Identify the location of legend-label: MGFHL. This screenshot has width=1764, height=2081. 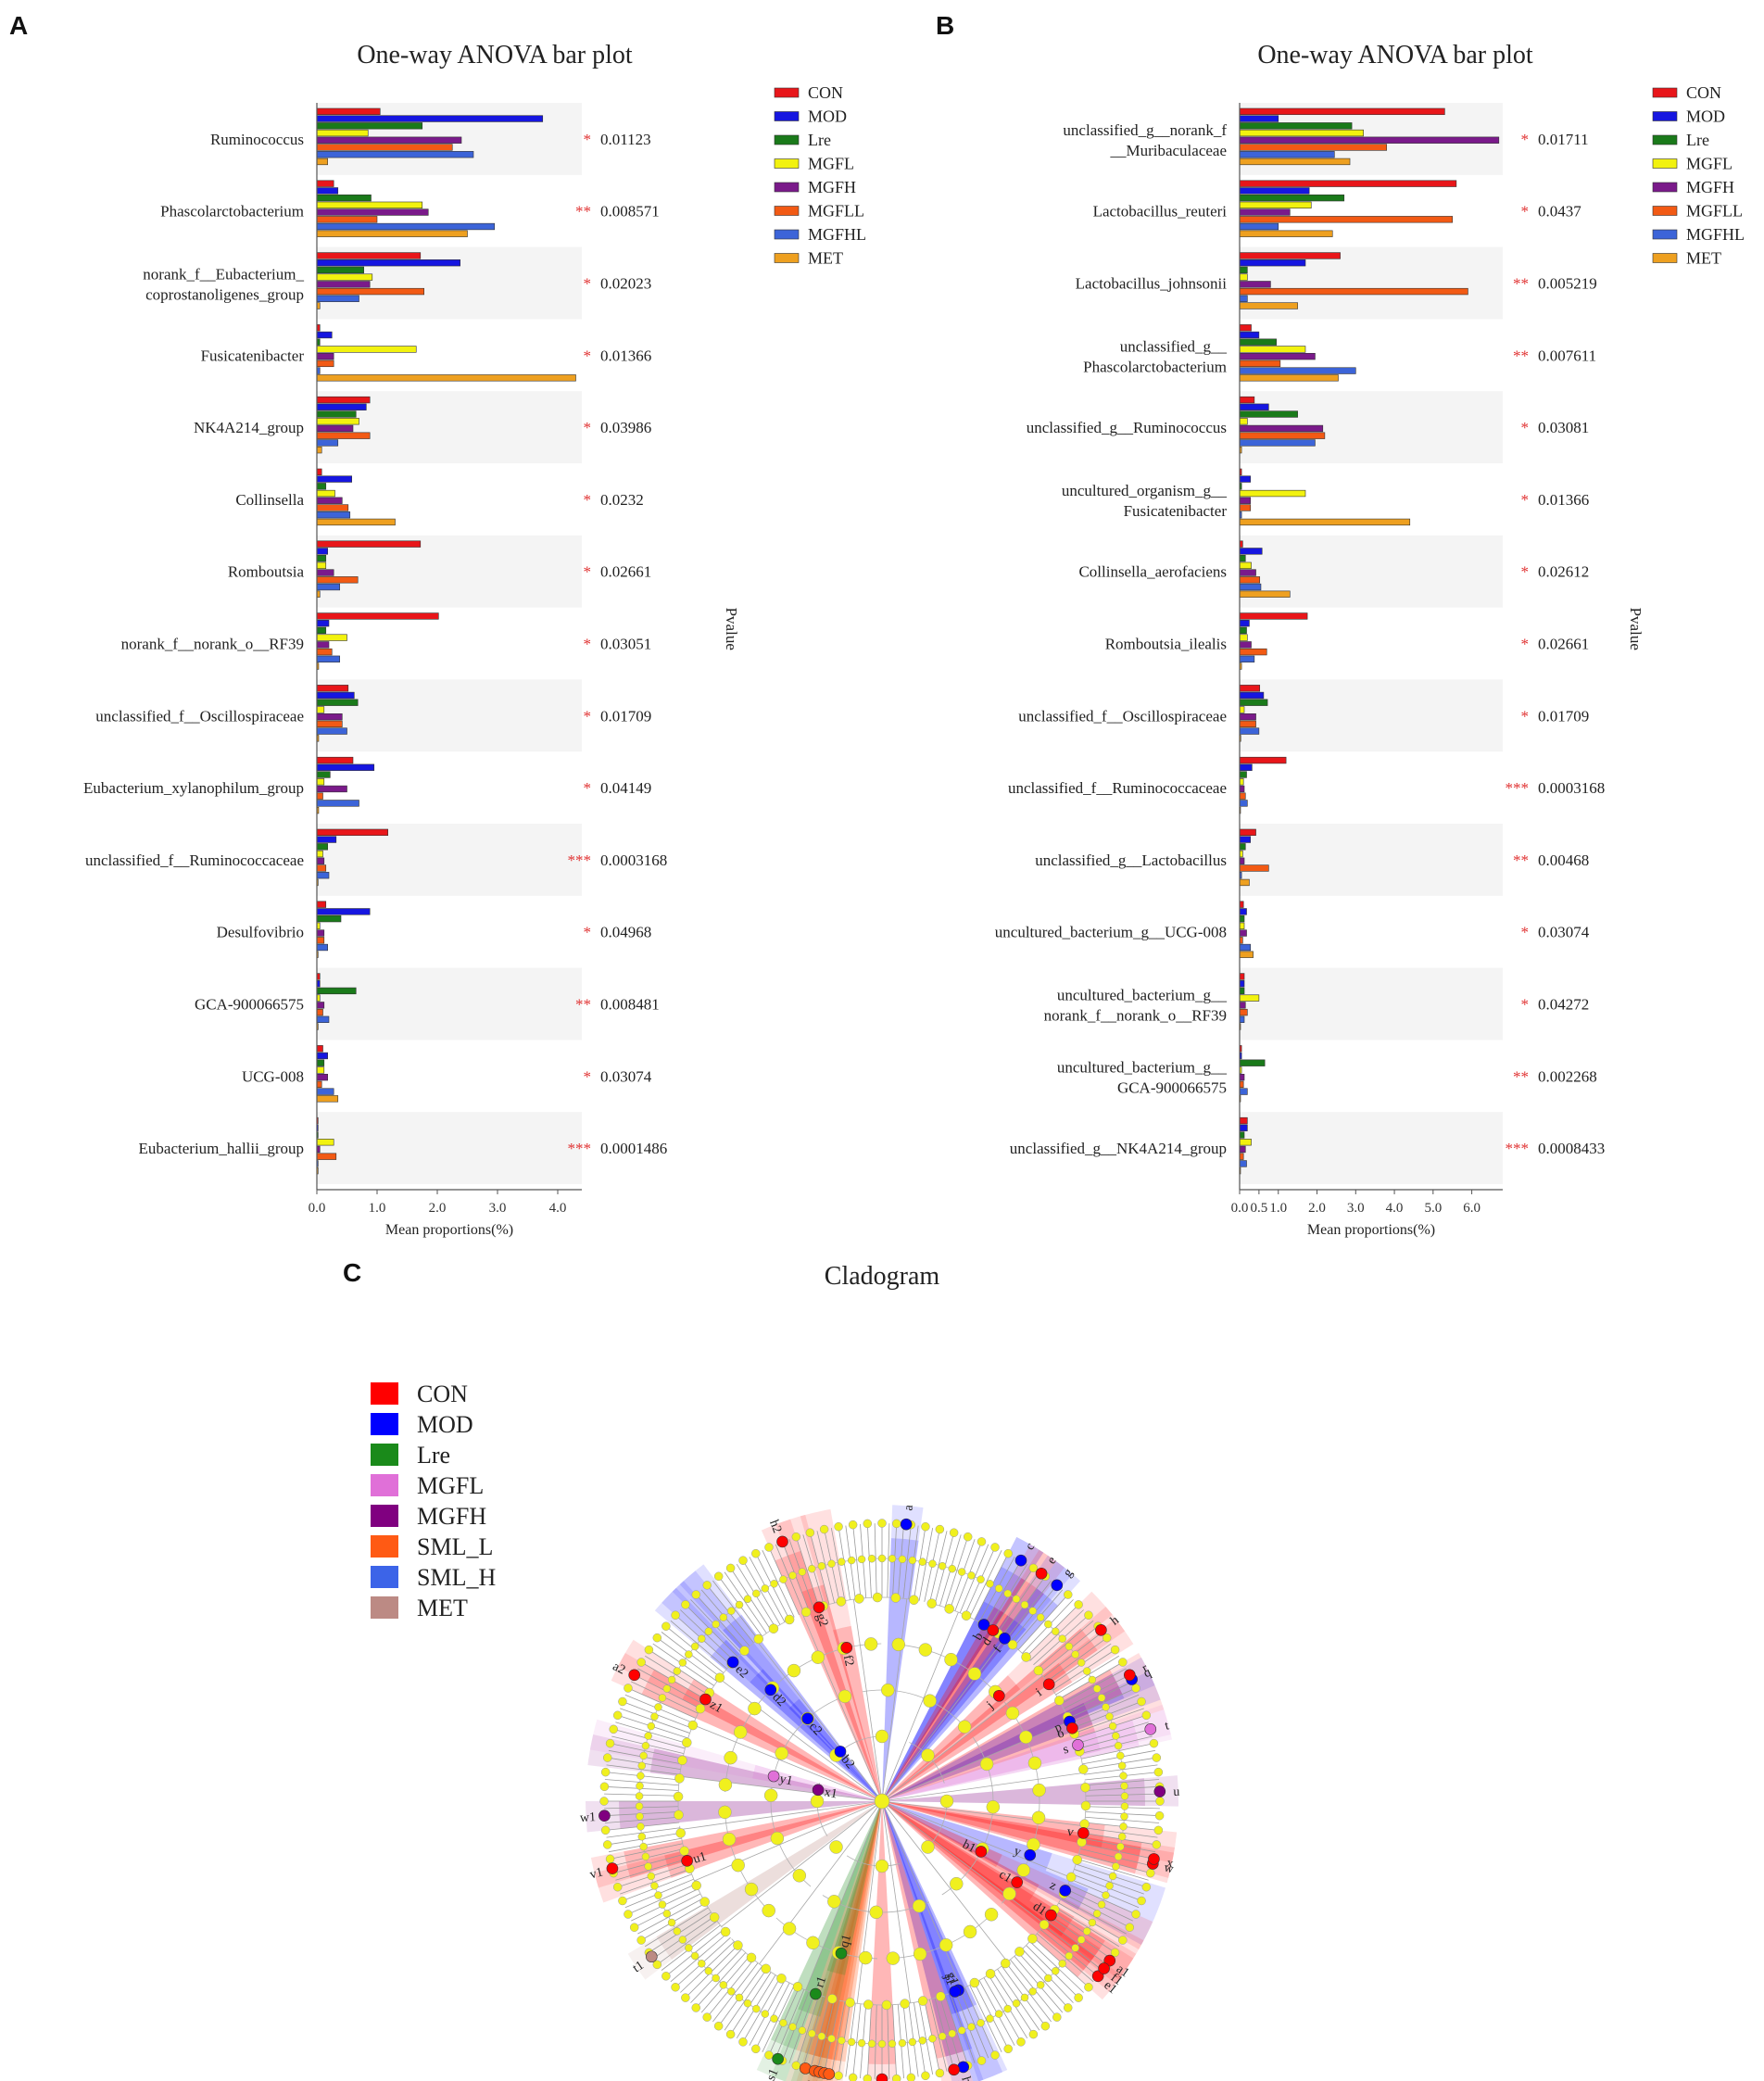
(837, 234).